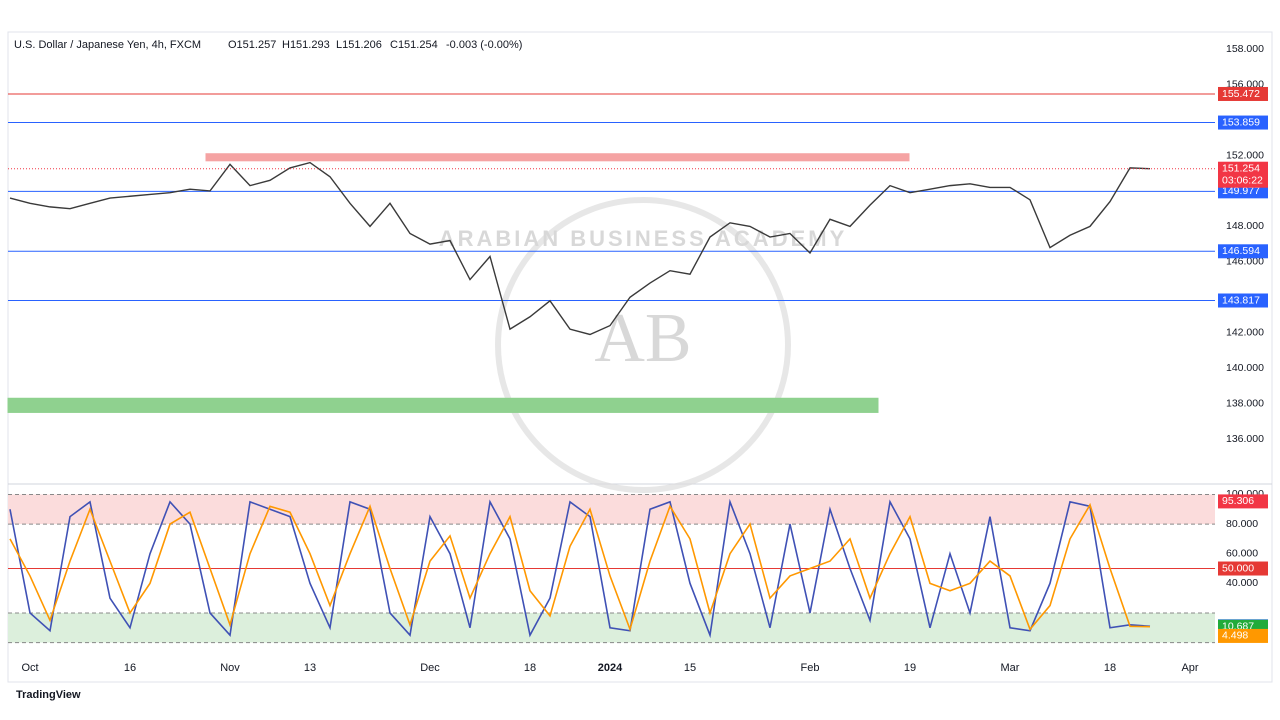 The height and width of the screenshot is (720, 1280). I want to click on y-tick-label: 136.000, so click(1245, 439).